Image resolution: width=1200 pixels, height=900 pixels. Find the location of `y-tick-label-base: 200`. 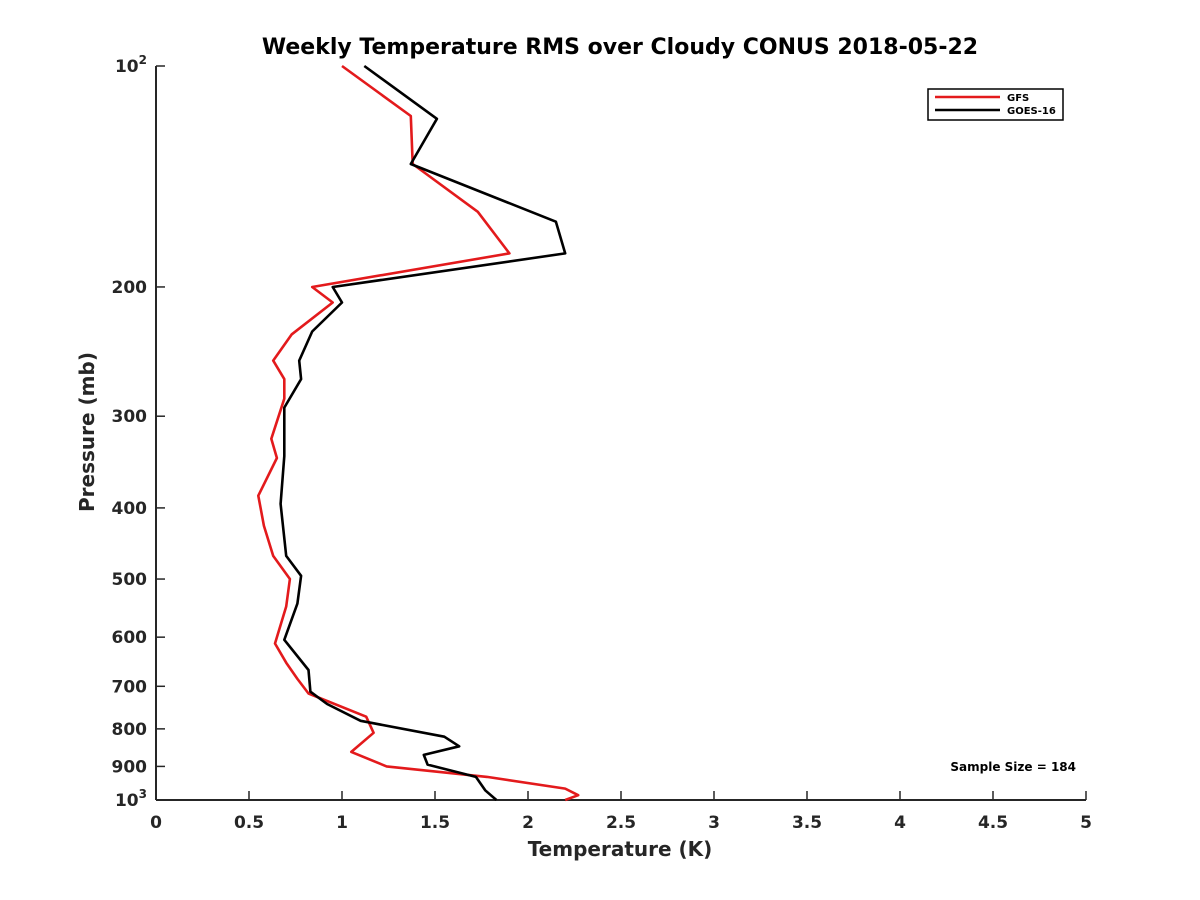

y-tick-label-base: 200 is located at coordinates (130, 288).